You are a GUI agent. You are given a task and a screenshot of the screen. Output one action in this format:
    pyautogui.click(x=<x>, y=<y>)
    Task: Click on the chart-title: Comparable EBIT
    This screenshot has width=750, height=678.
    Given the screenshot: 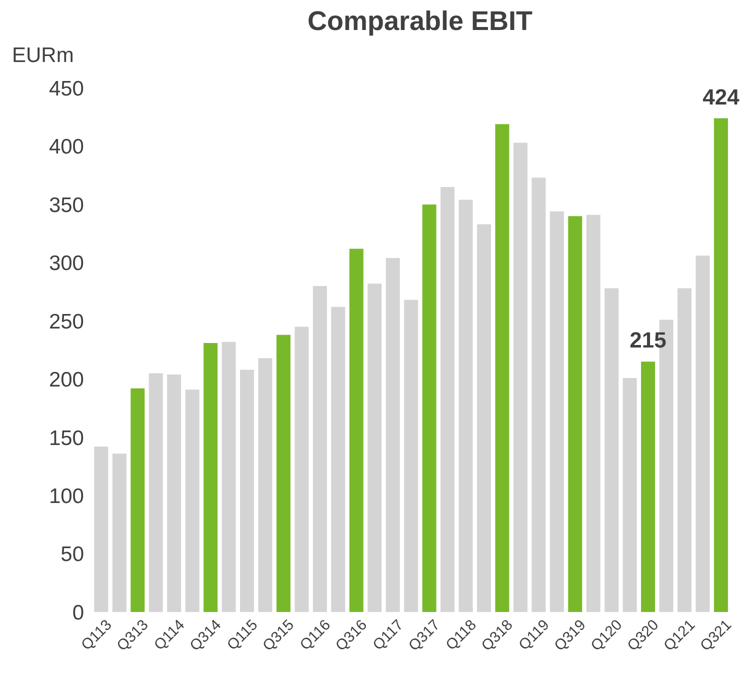 What is the action you would take?
    pyautogui.click(x=420, y=21)
    